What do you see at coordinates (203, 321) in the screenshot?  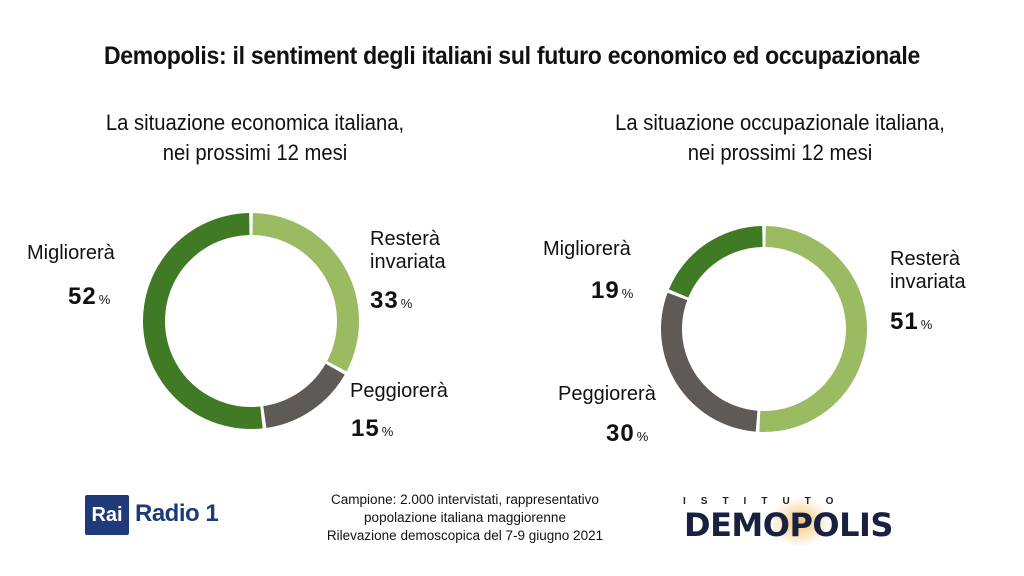 I see `chart-1-slice-migliorera` at bounding box center [203, 321].